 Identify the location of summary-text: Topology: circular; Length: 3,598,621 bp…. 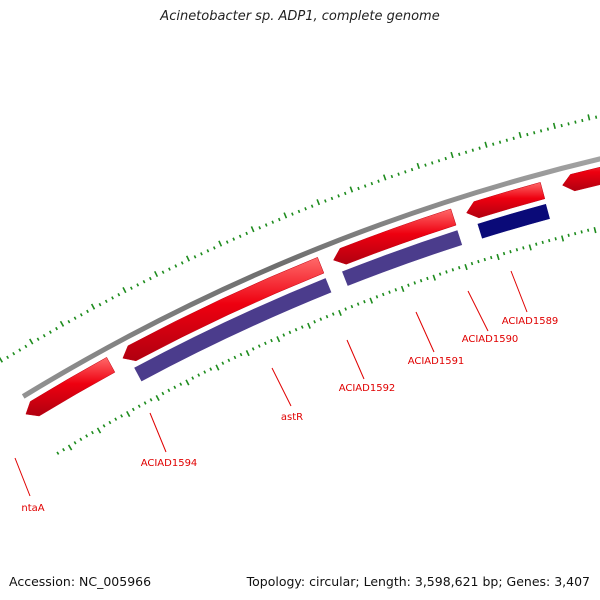
(418, 581).